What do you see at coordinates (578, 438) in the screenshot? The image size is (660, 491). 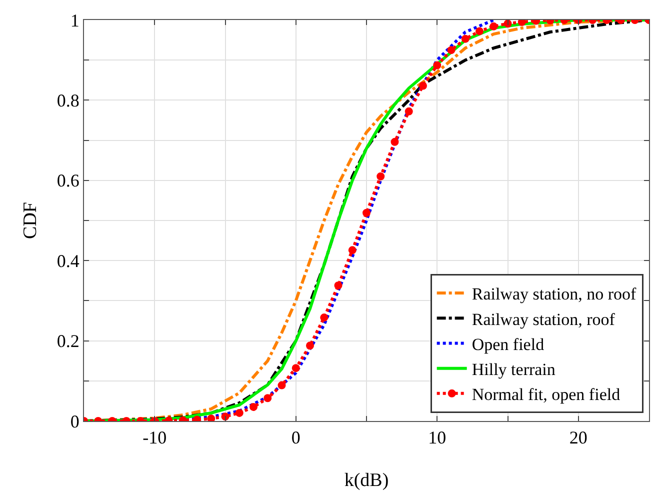 I see `x-tick-label: 20` at bounding box center [578, 438].